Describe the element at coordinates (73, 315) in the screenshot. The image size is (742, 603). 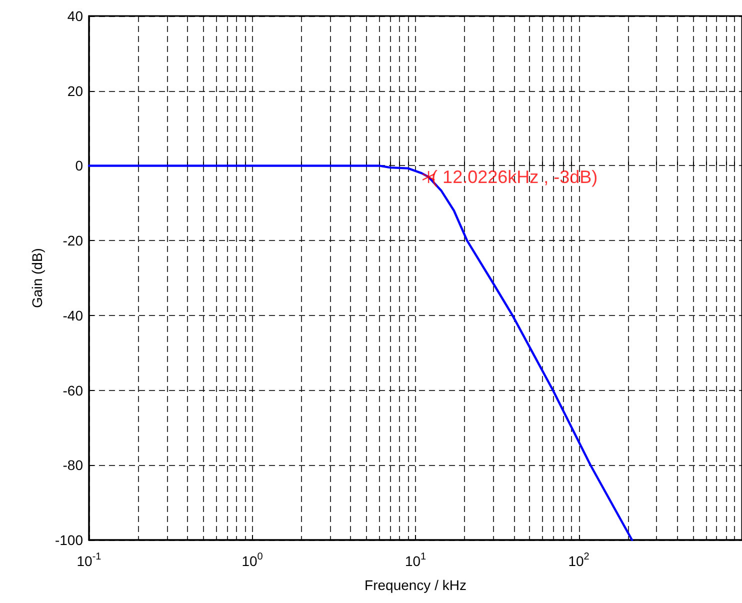
I see `y-tick-label: -40` at that location.